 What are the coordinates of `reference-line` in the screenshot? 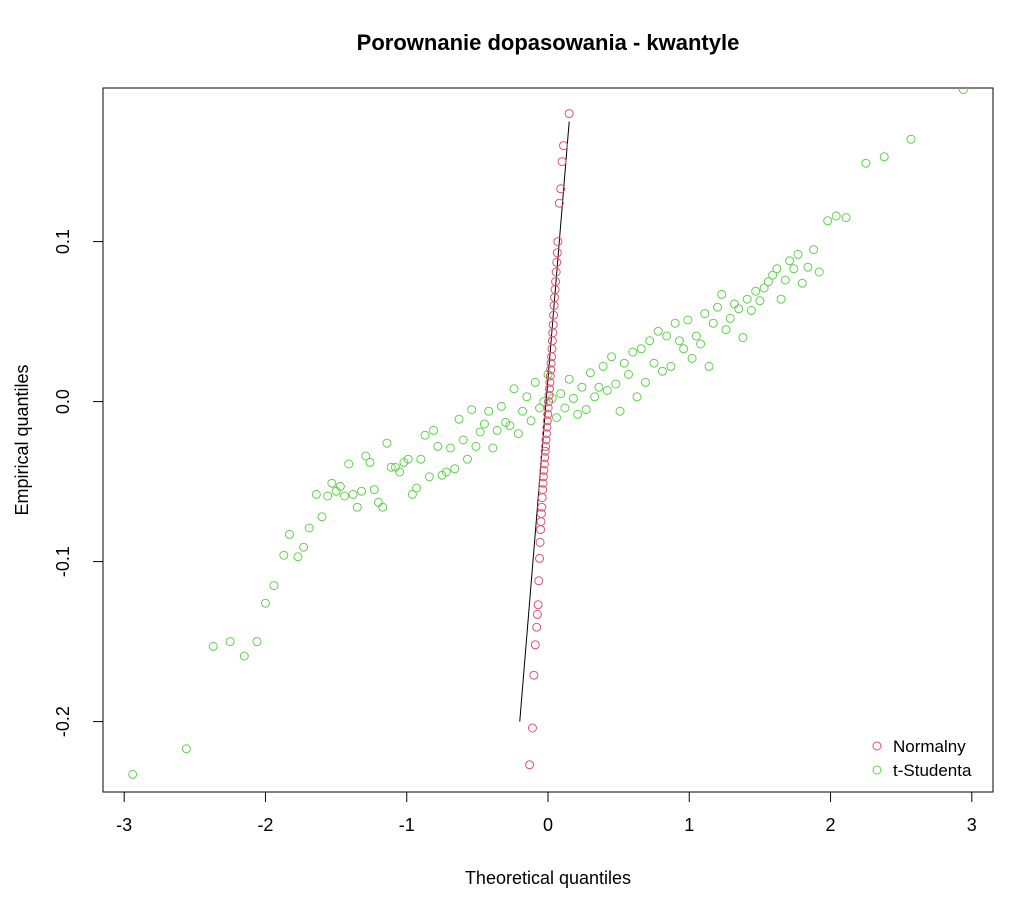 It's located at (544, 421).